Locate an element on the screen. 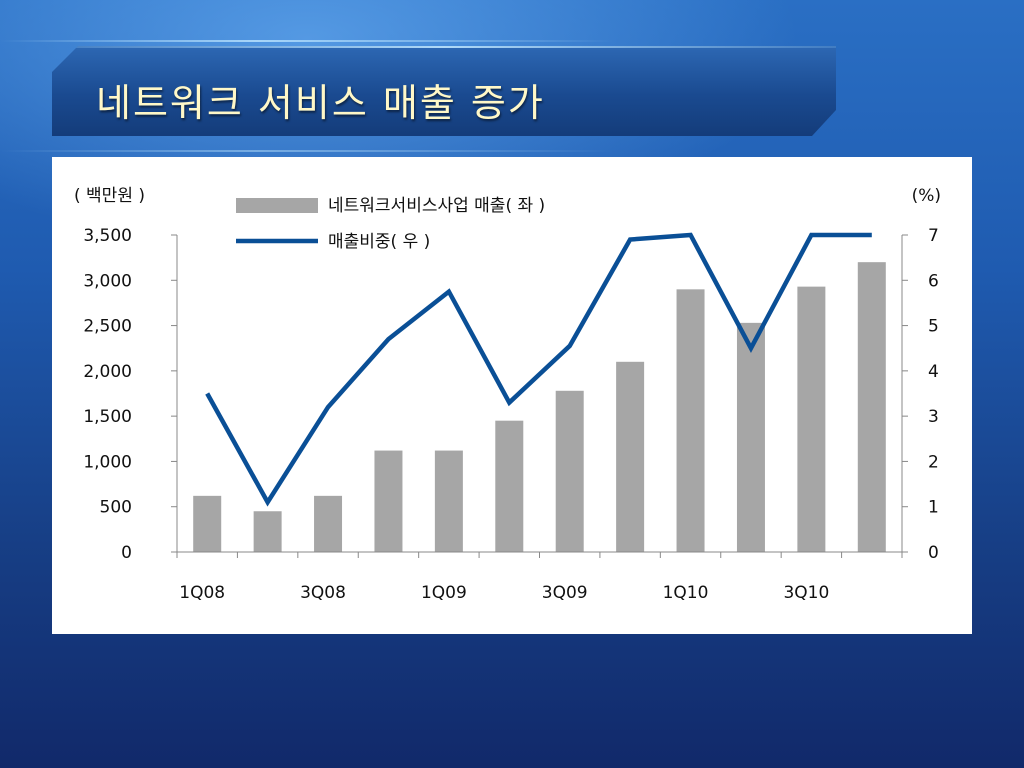 Image resolution: width=1024 pixels, height=768 pixels. right-tick-label: 3 is located at coordinates (933, 417).